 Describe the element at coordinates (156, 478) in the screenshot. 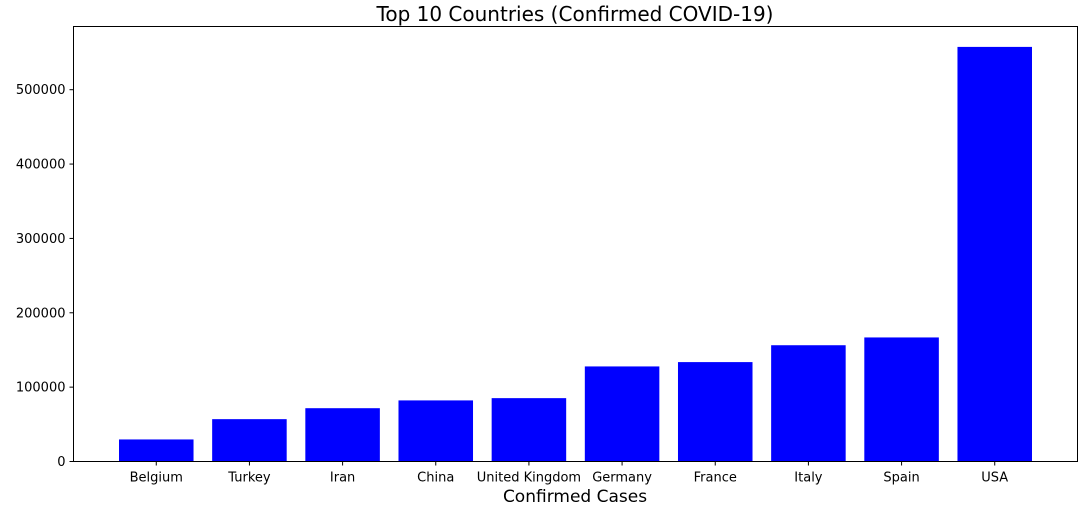

I see `x-tick-label: Belgium` at that location.